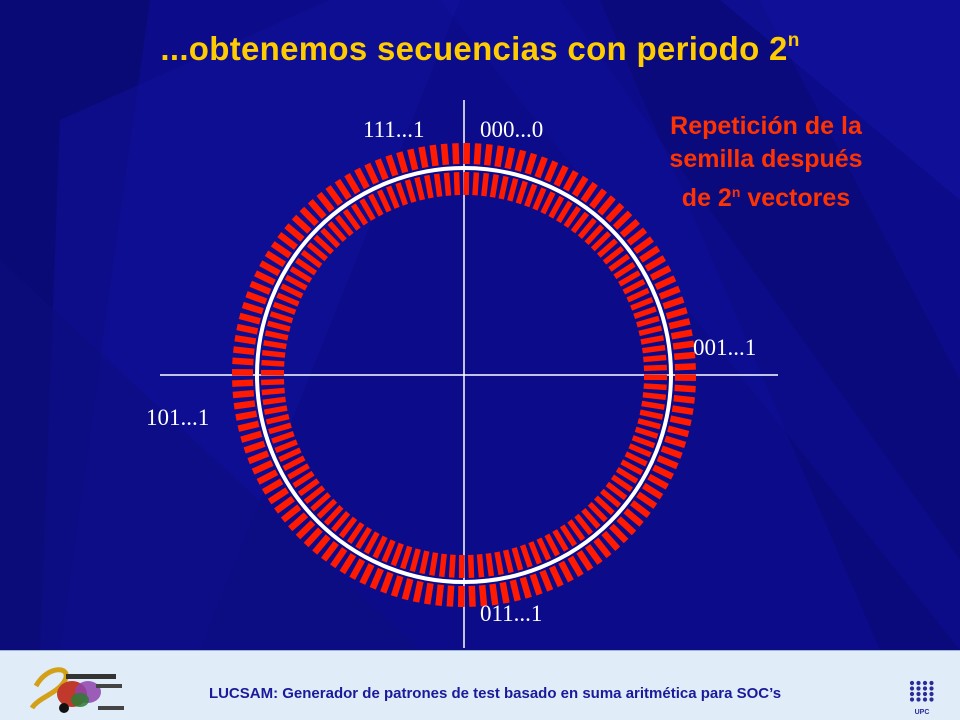 The image size is (960, 720). I want to click on label-011-1: 011...1, so click(511, 613).